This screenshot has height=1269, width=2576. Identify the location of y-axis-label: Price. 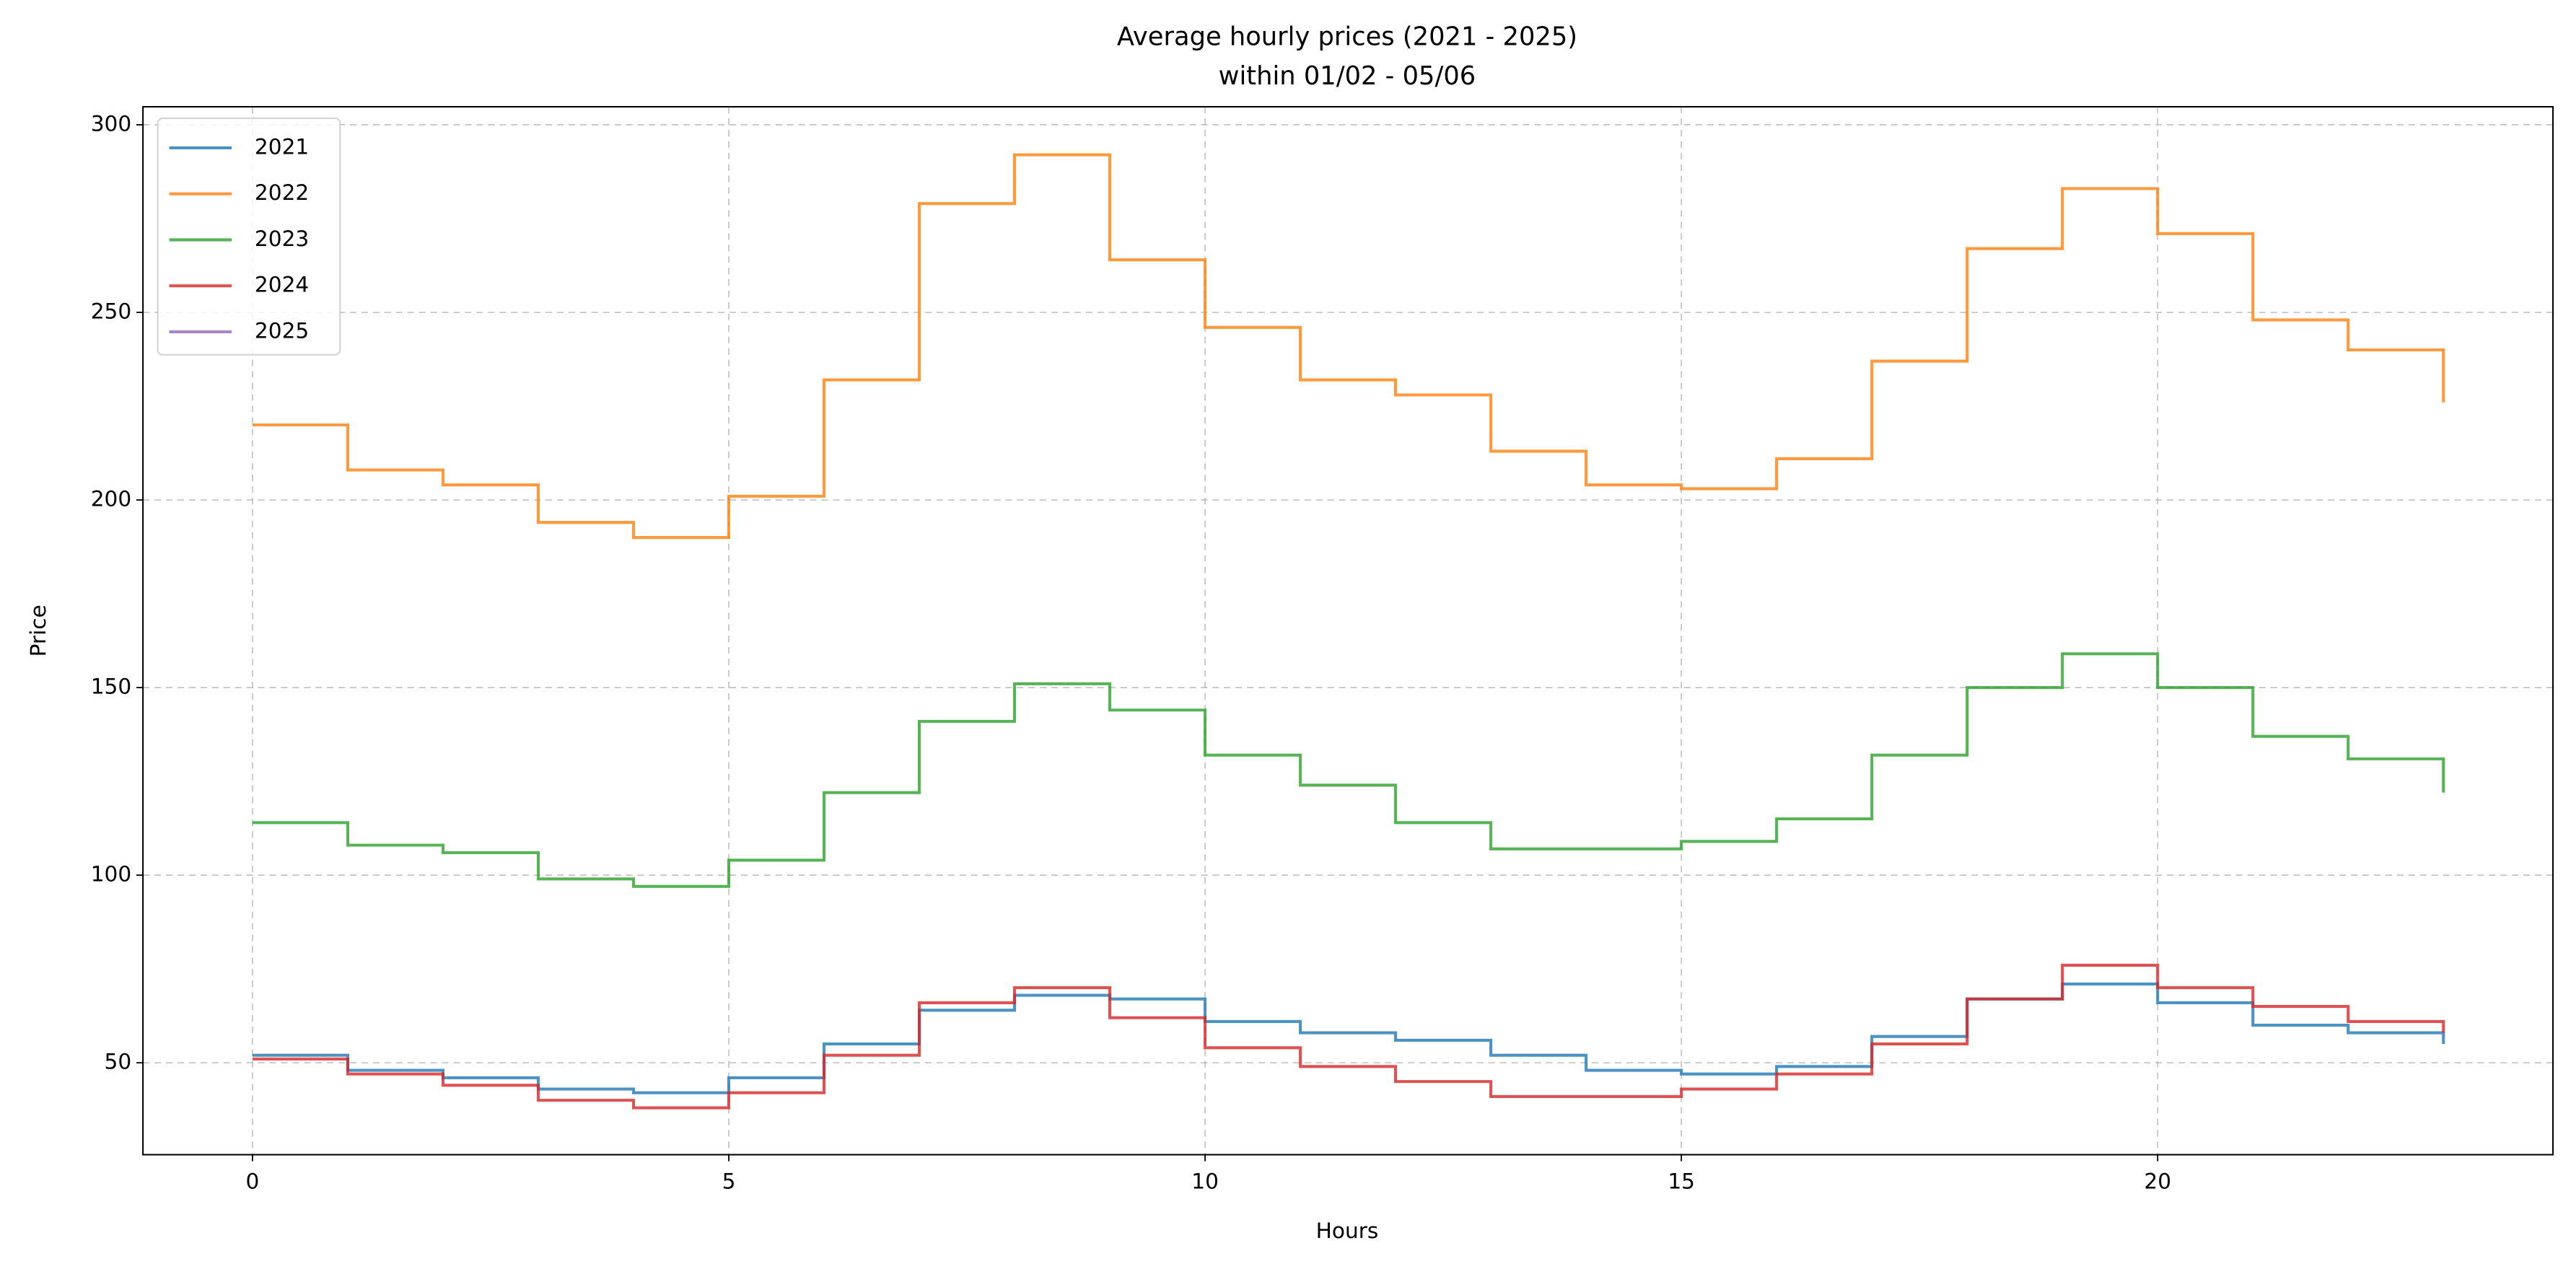
(38, 631).